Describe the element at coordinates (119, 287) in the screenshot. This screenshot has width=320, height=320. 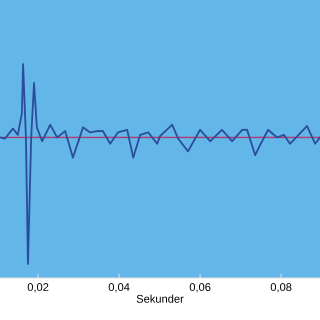
I see `x-tick-label: 0,04` at that location.